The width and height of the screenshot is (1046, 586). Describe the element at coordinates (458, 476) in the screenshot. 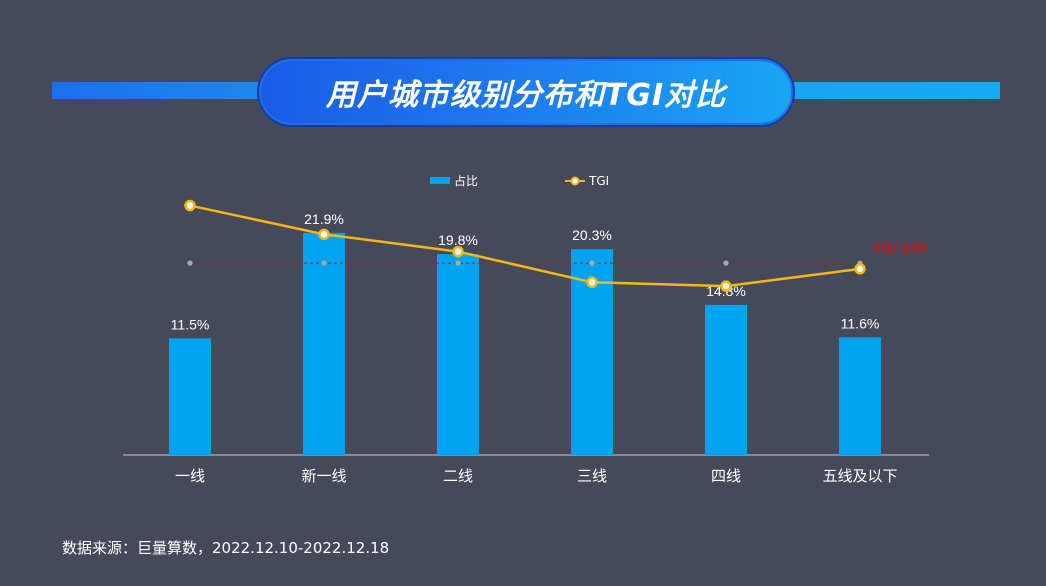

I see `x-tick-label-2: 二线` at that location.